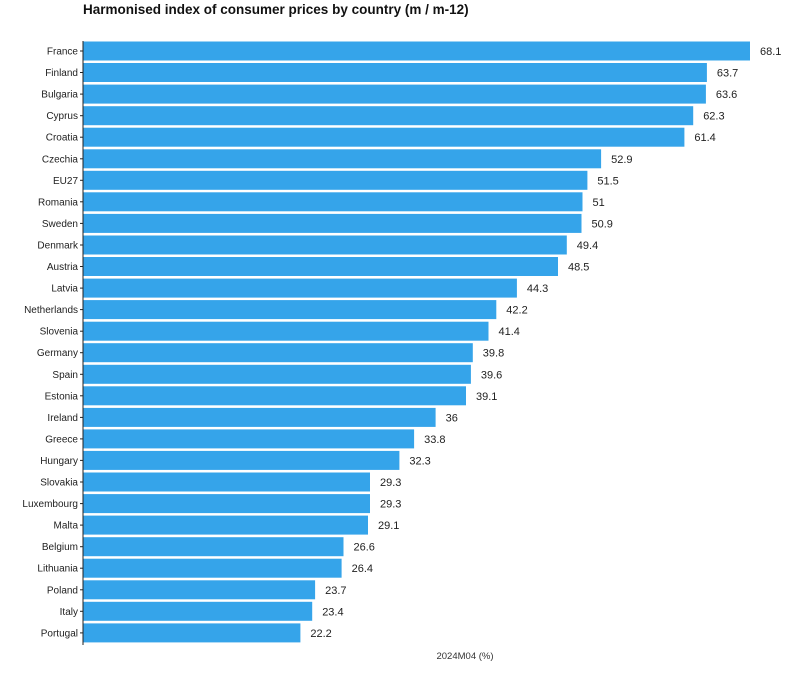  Describe the element at coordinates (62, 418) in the screenshot. I see `category-label: Ireland` at that location.